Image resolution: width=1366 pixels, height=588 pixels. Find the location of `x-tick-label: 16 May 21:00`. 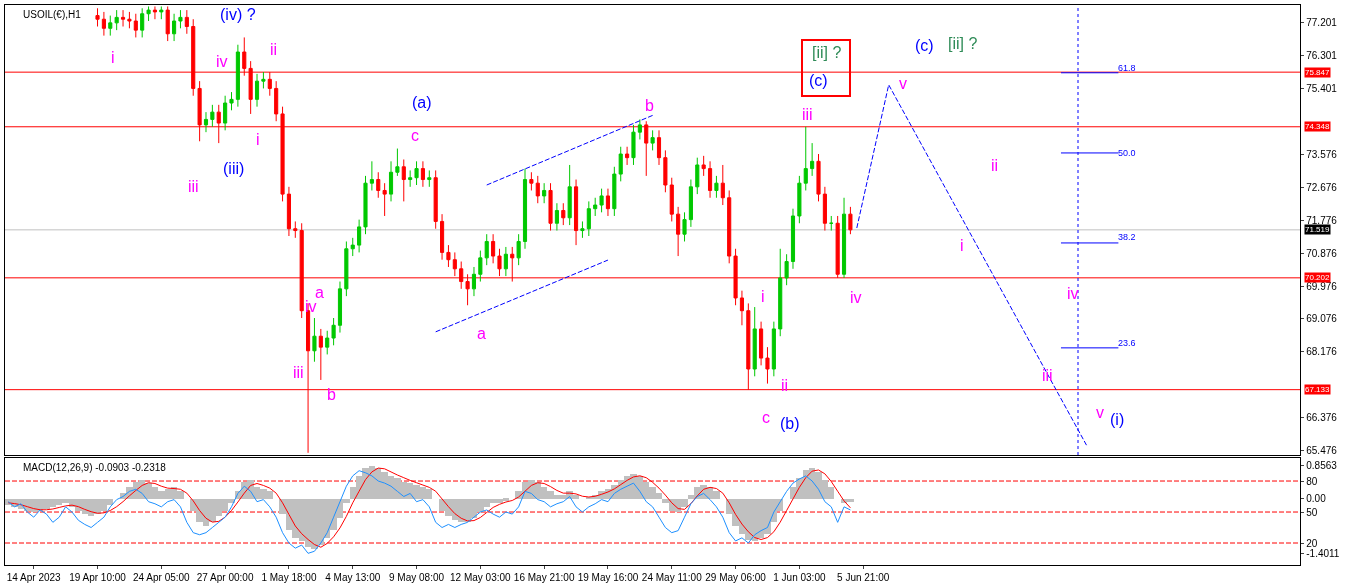

x-tick-label: 16 May 21:00 is located at coordinates (544, 577).